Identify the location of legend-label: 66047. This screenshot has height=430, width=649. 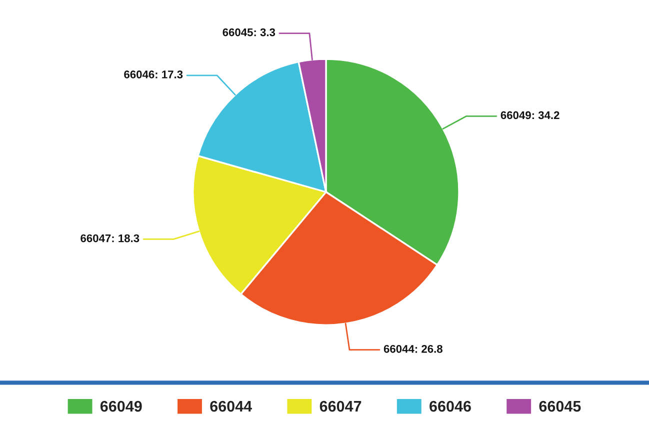
(341, 406).